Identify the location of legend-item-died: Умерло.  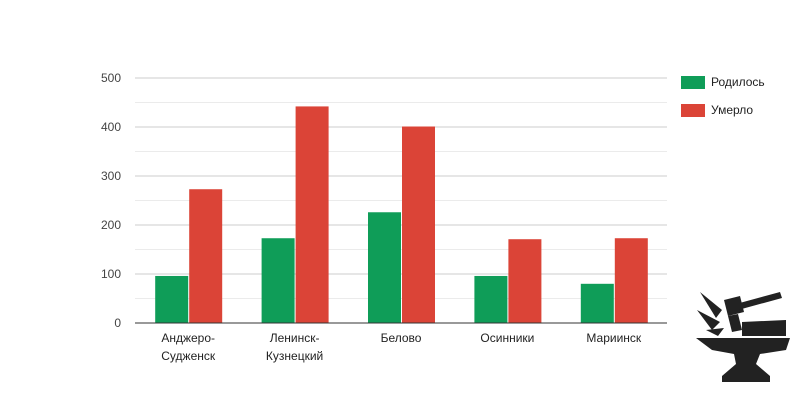
(723, 110).